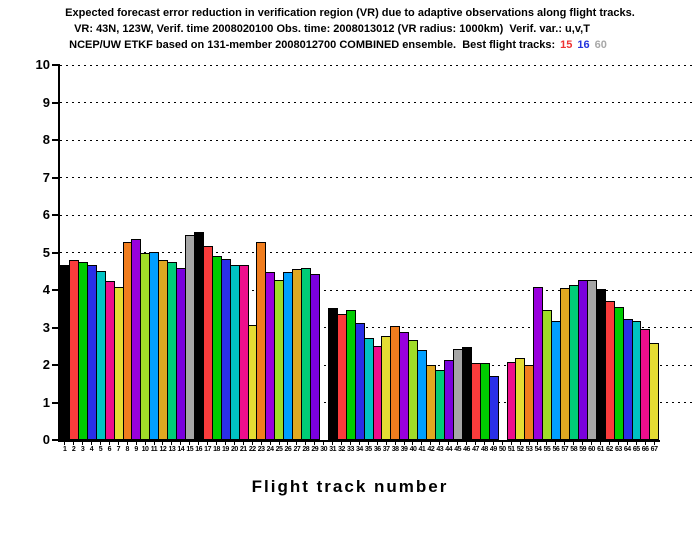 This screenshot has width=700, height=540. What do you see at coordinates (350, 449) in the screenshot?
I see `x-tick-label: 33` at bounding box center [350, 449].